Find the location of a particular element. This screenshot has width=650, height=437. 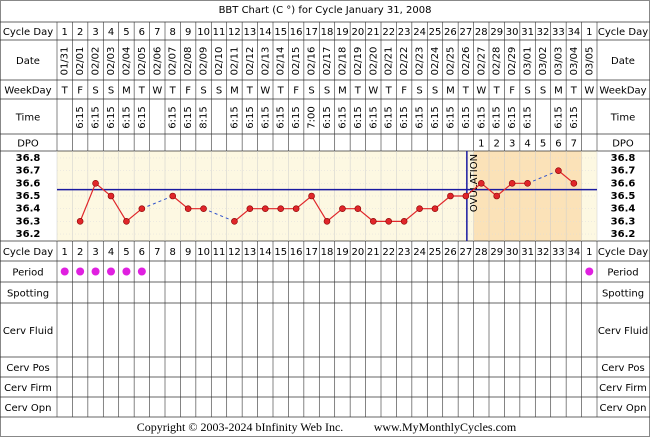

row-label: Cerv Pos is located at coordinates (622, 368).